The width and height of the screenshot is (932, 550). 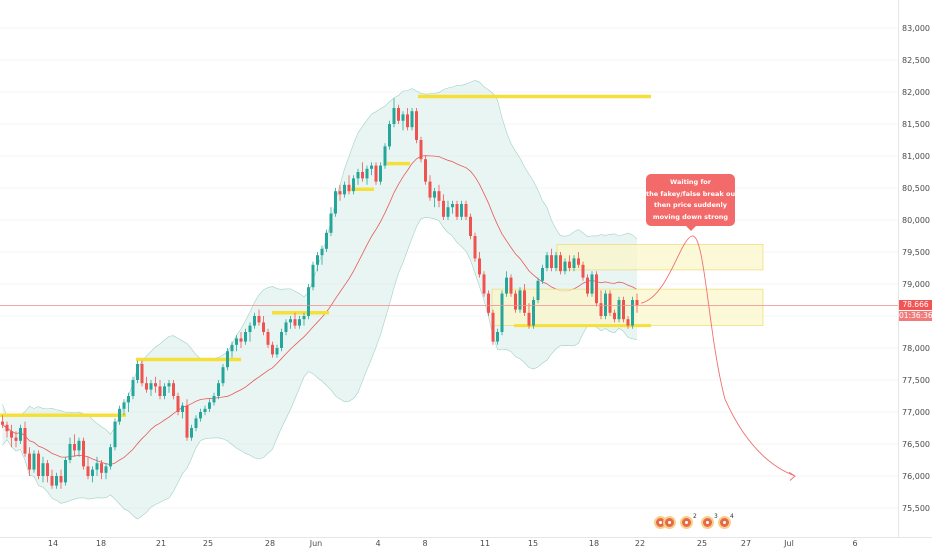 What do you see at coordinates (916, 508) in the screenshot?
I see `price-tick-label: 75,500` at bounding box center [916, 508].